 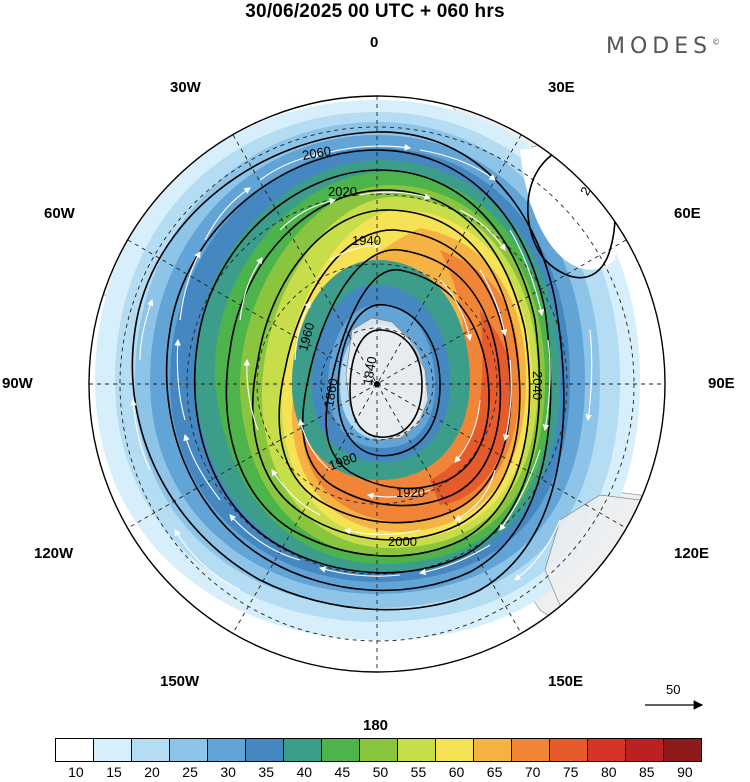 What do you see at coordinates (685, 772) in the screenshot?
I see `colorbar-tick-label: 90` at bounding box center [685, 772].